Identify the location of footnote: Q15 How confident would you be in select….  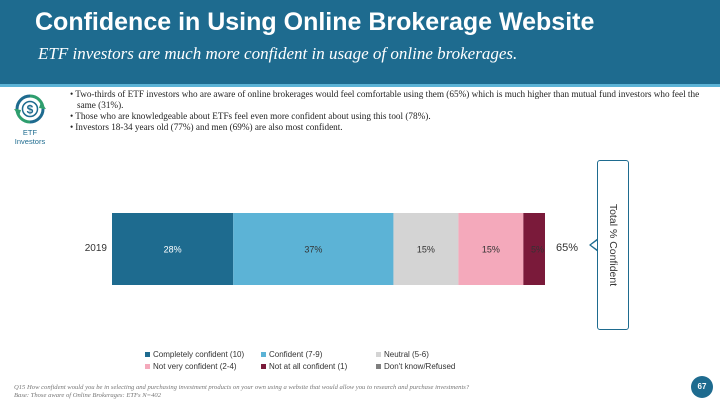
(314, 392).